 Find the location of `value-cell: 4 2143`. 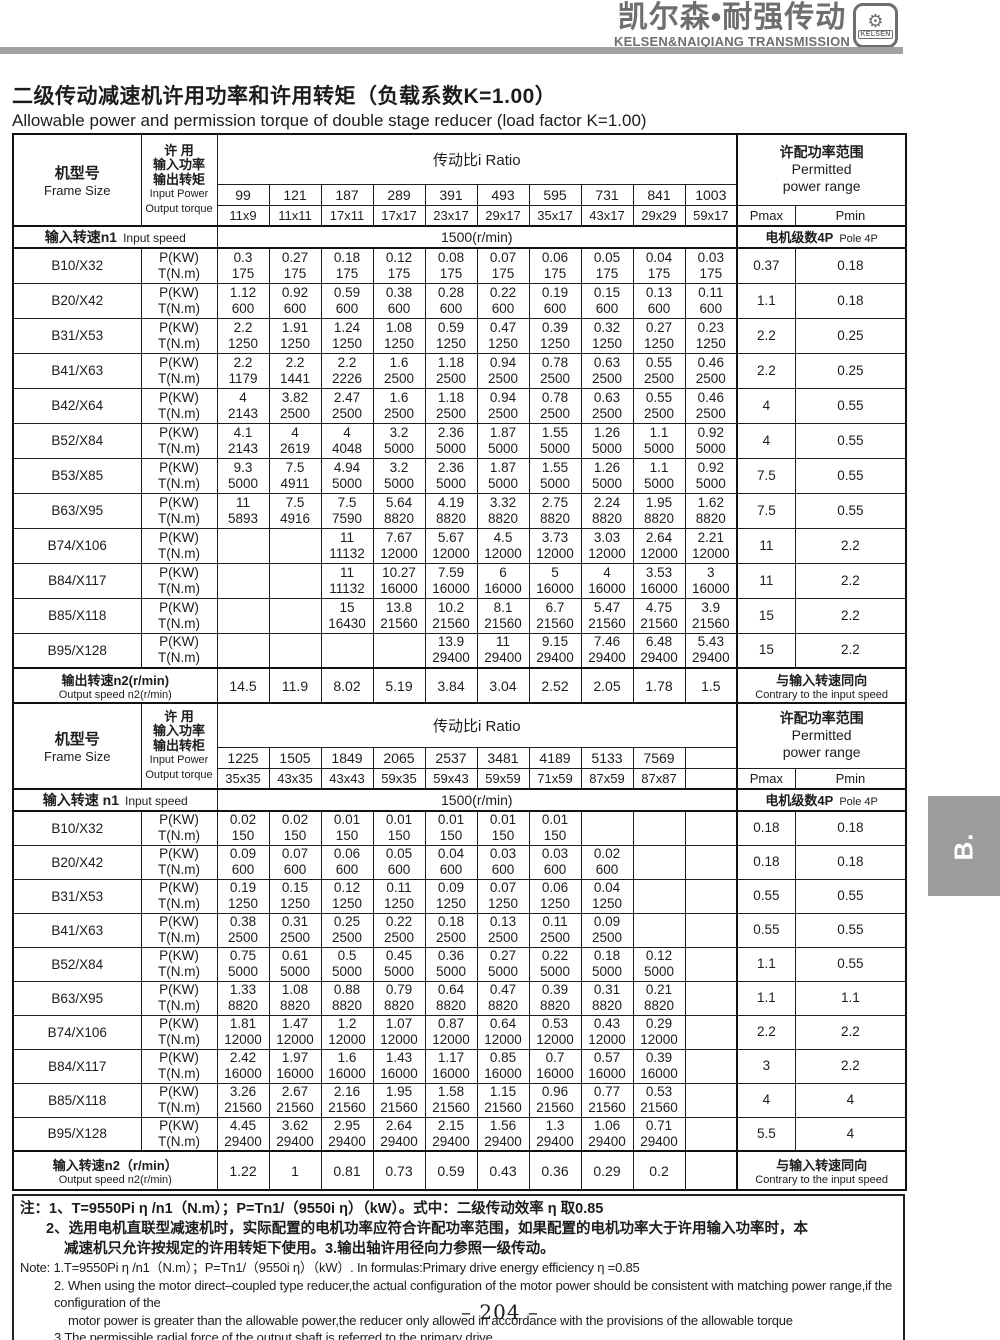

value-cell: 4 2143 is located at coordinates (243, 405).